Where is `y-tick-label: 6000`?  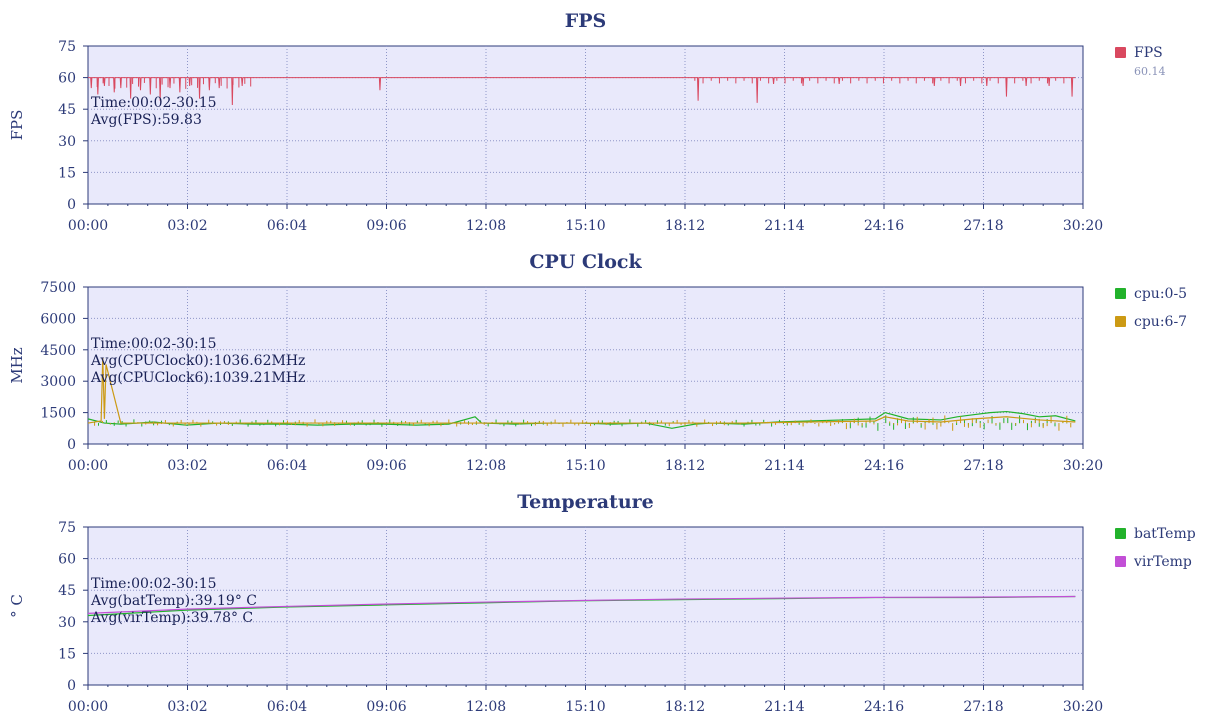 y-tick-label: 6000 is located at coordinates (58, 319).